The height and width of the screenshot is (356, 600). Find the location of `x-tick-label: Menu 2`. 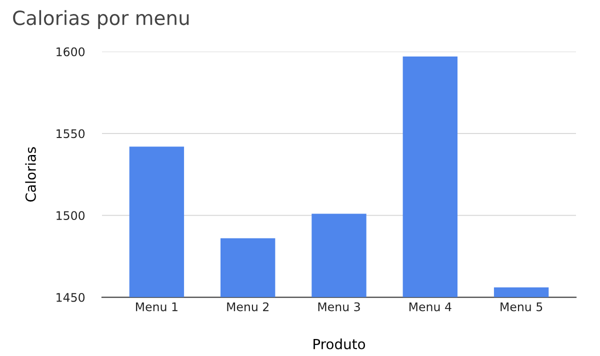

x-tick-label: Menu 2 is located at coordinates (248, 307).